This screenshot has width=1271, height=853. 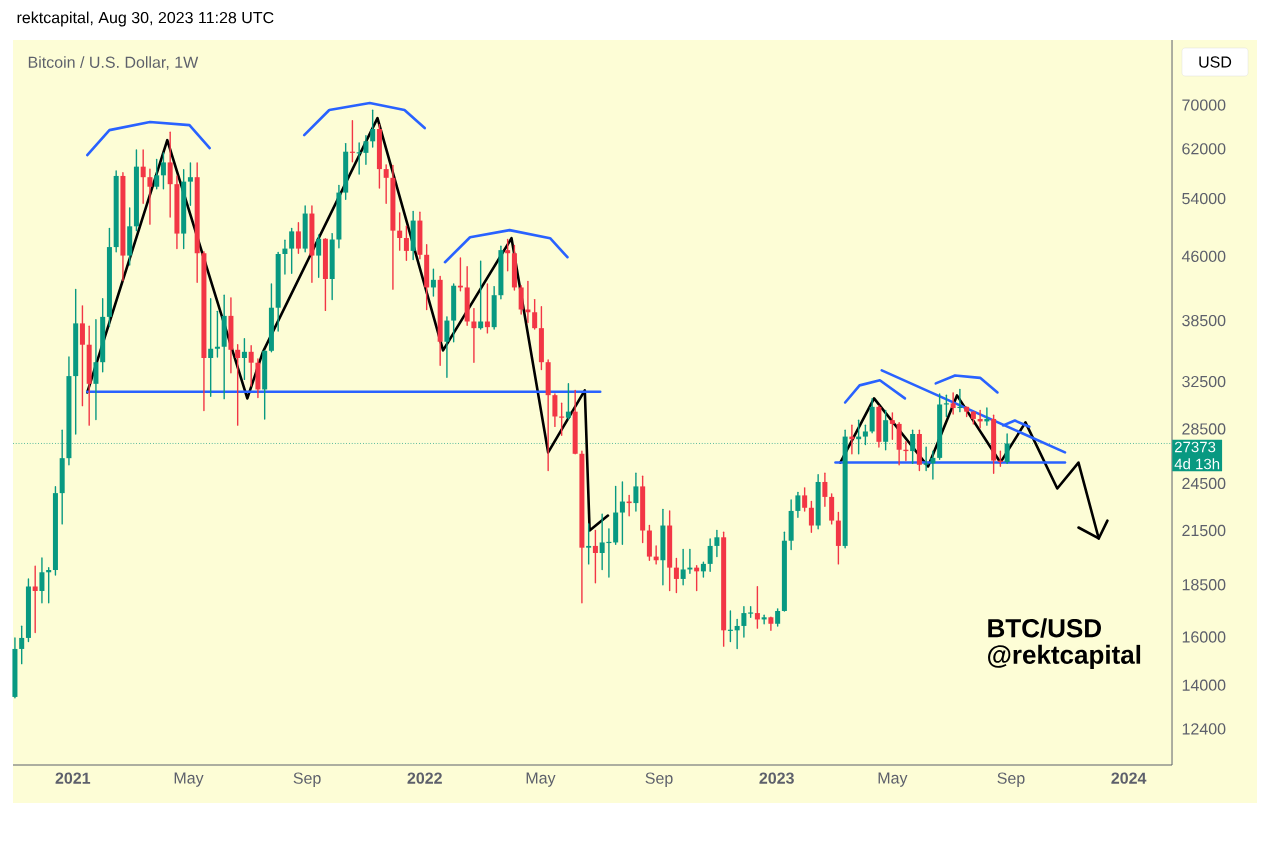 I want to click on ref-line-label: 27373, so click(x=1195, y=447).